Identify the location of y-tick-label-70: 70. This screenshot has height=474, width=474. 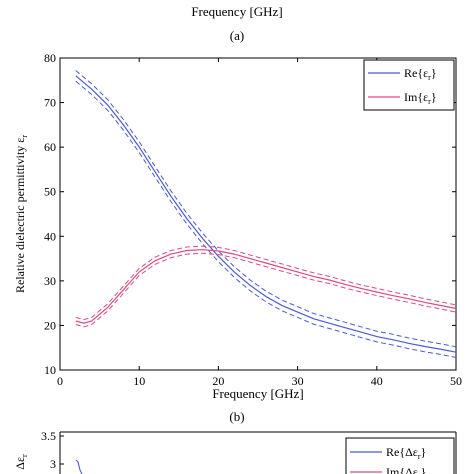
(50, 103).